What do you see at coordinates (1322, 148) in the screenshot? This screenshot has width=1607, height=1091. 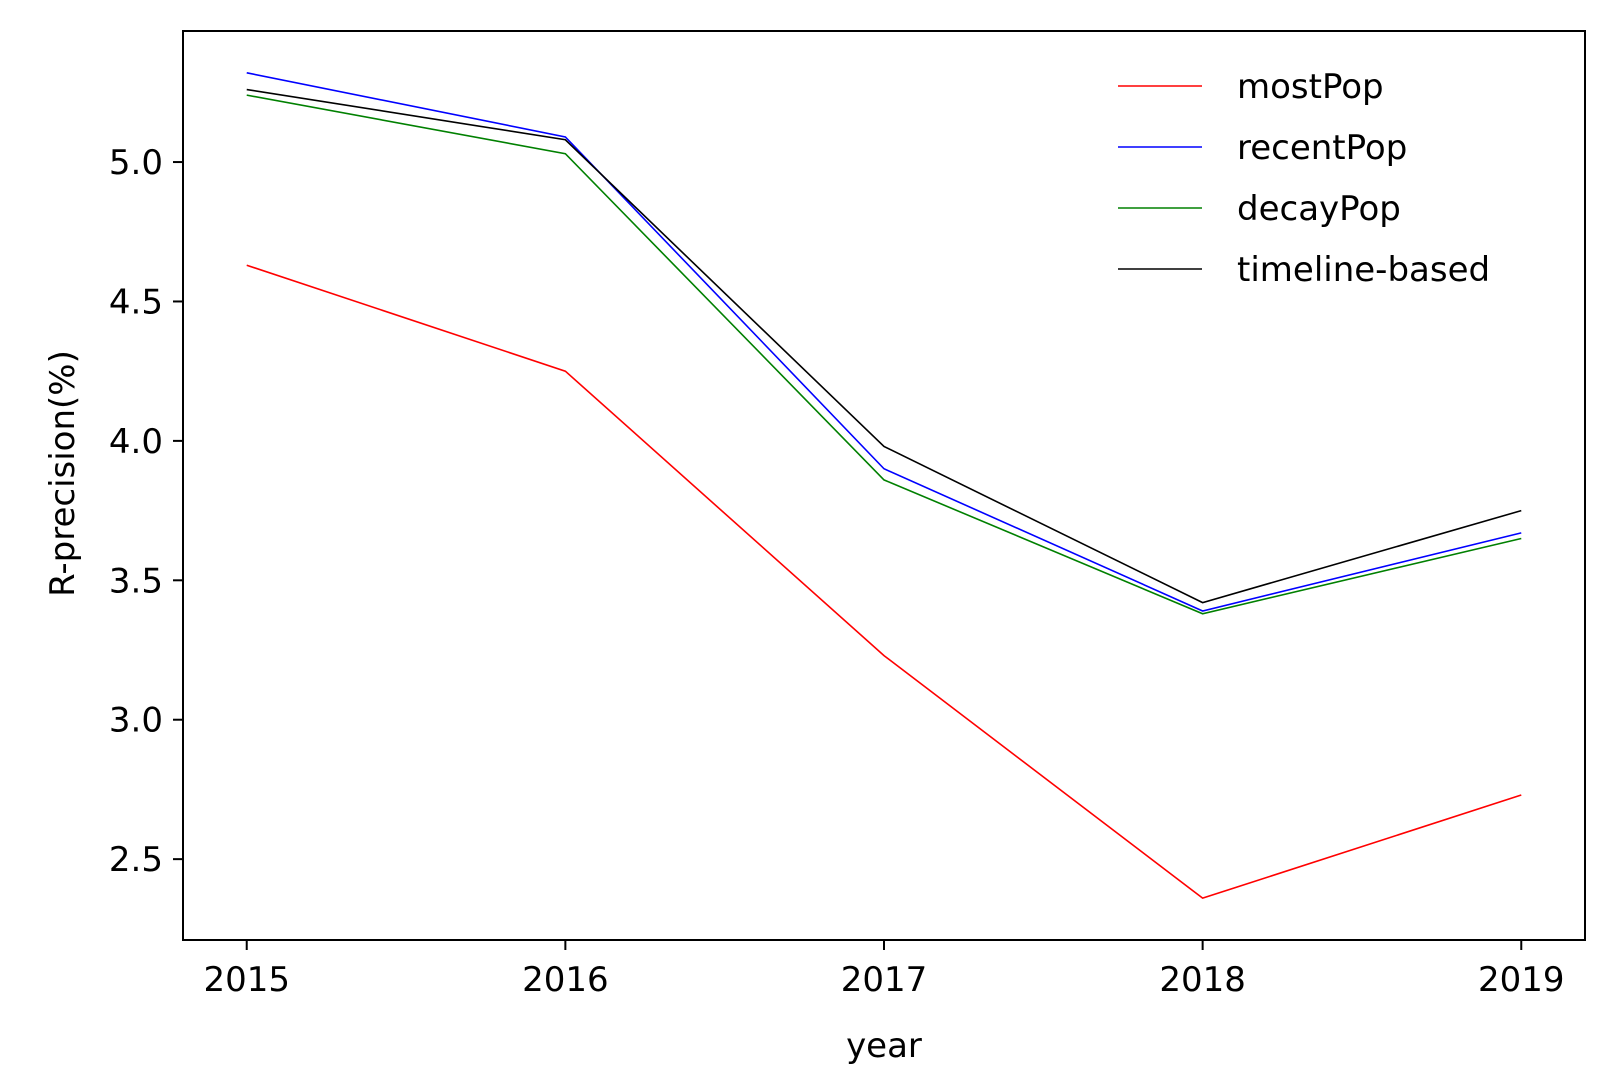 I see `legend-label: recentPop` at bounding box center [1322, 148].